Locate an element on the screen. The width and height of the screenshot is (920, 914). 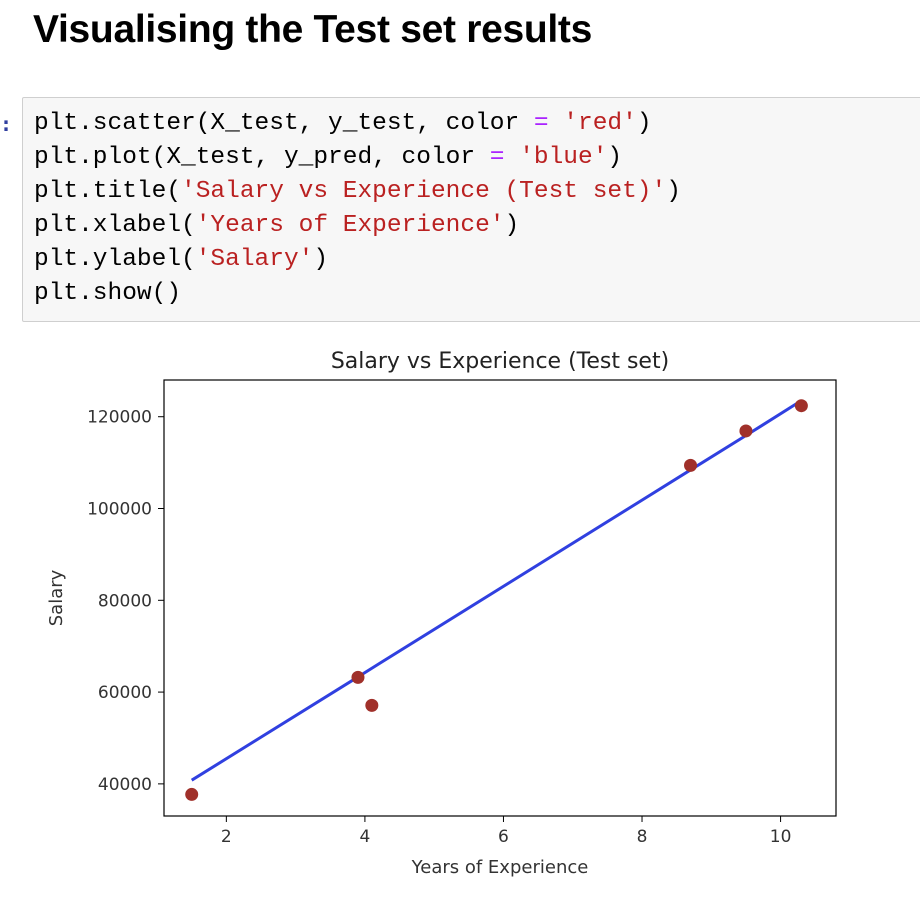
x-axis-label: Years of Experience is located at coordinates (500, 867).